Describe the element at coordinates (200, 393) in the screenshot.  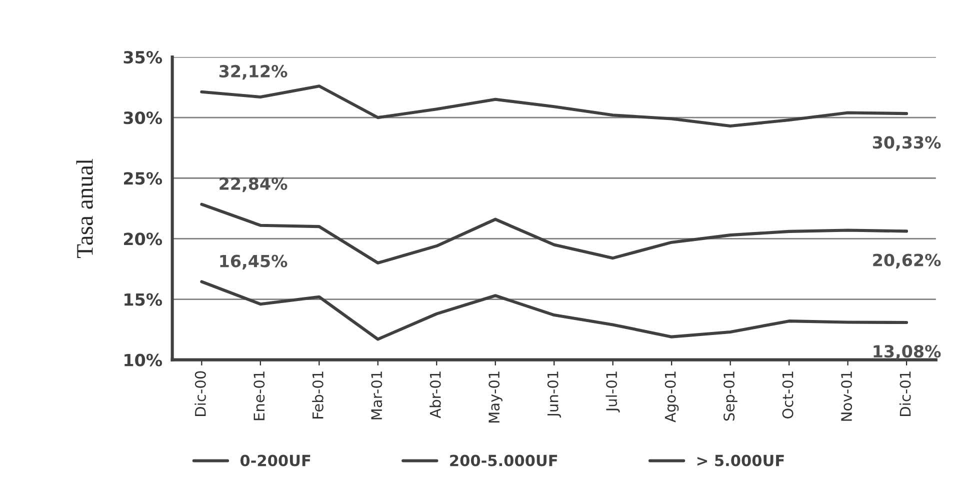
I see `x-tick-label: Dic-00` at that location.